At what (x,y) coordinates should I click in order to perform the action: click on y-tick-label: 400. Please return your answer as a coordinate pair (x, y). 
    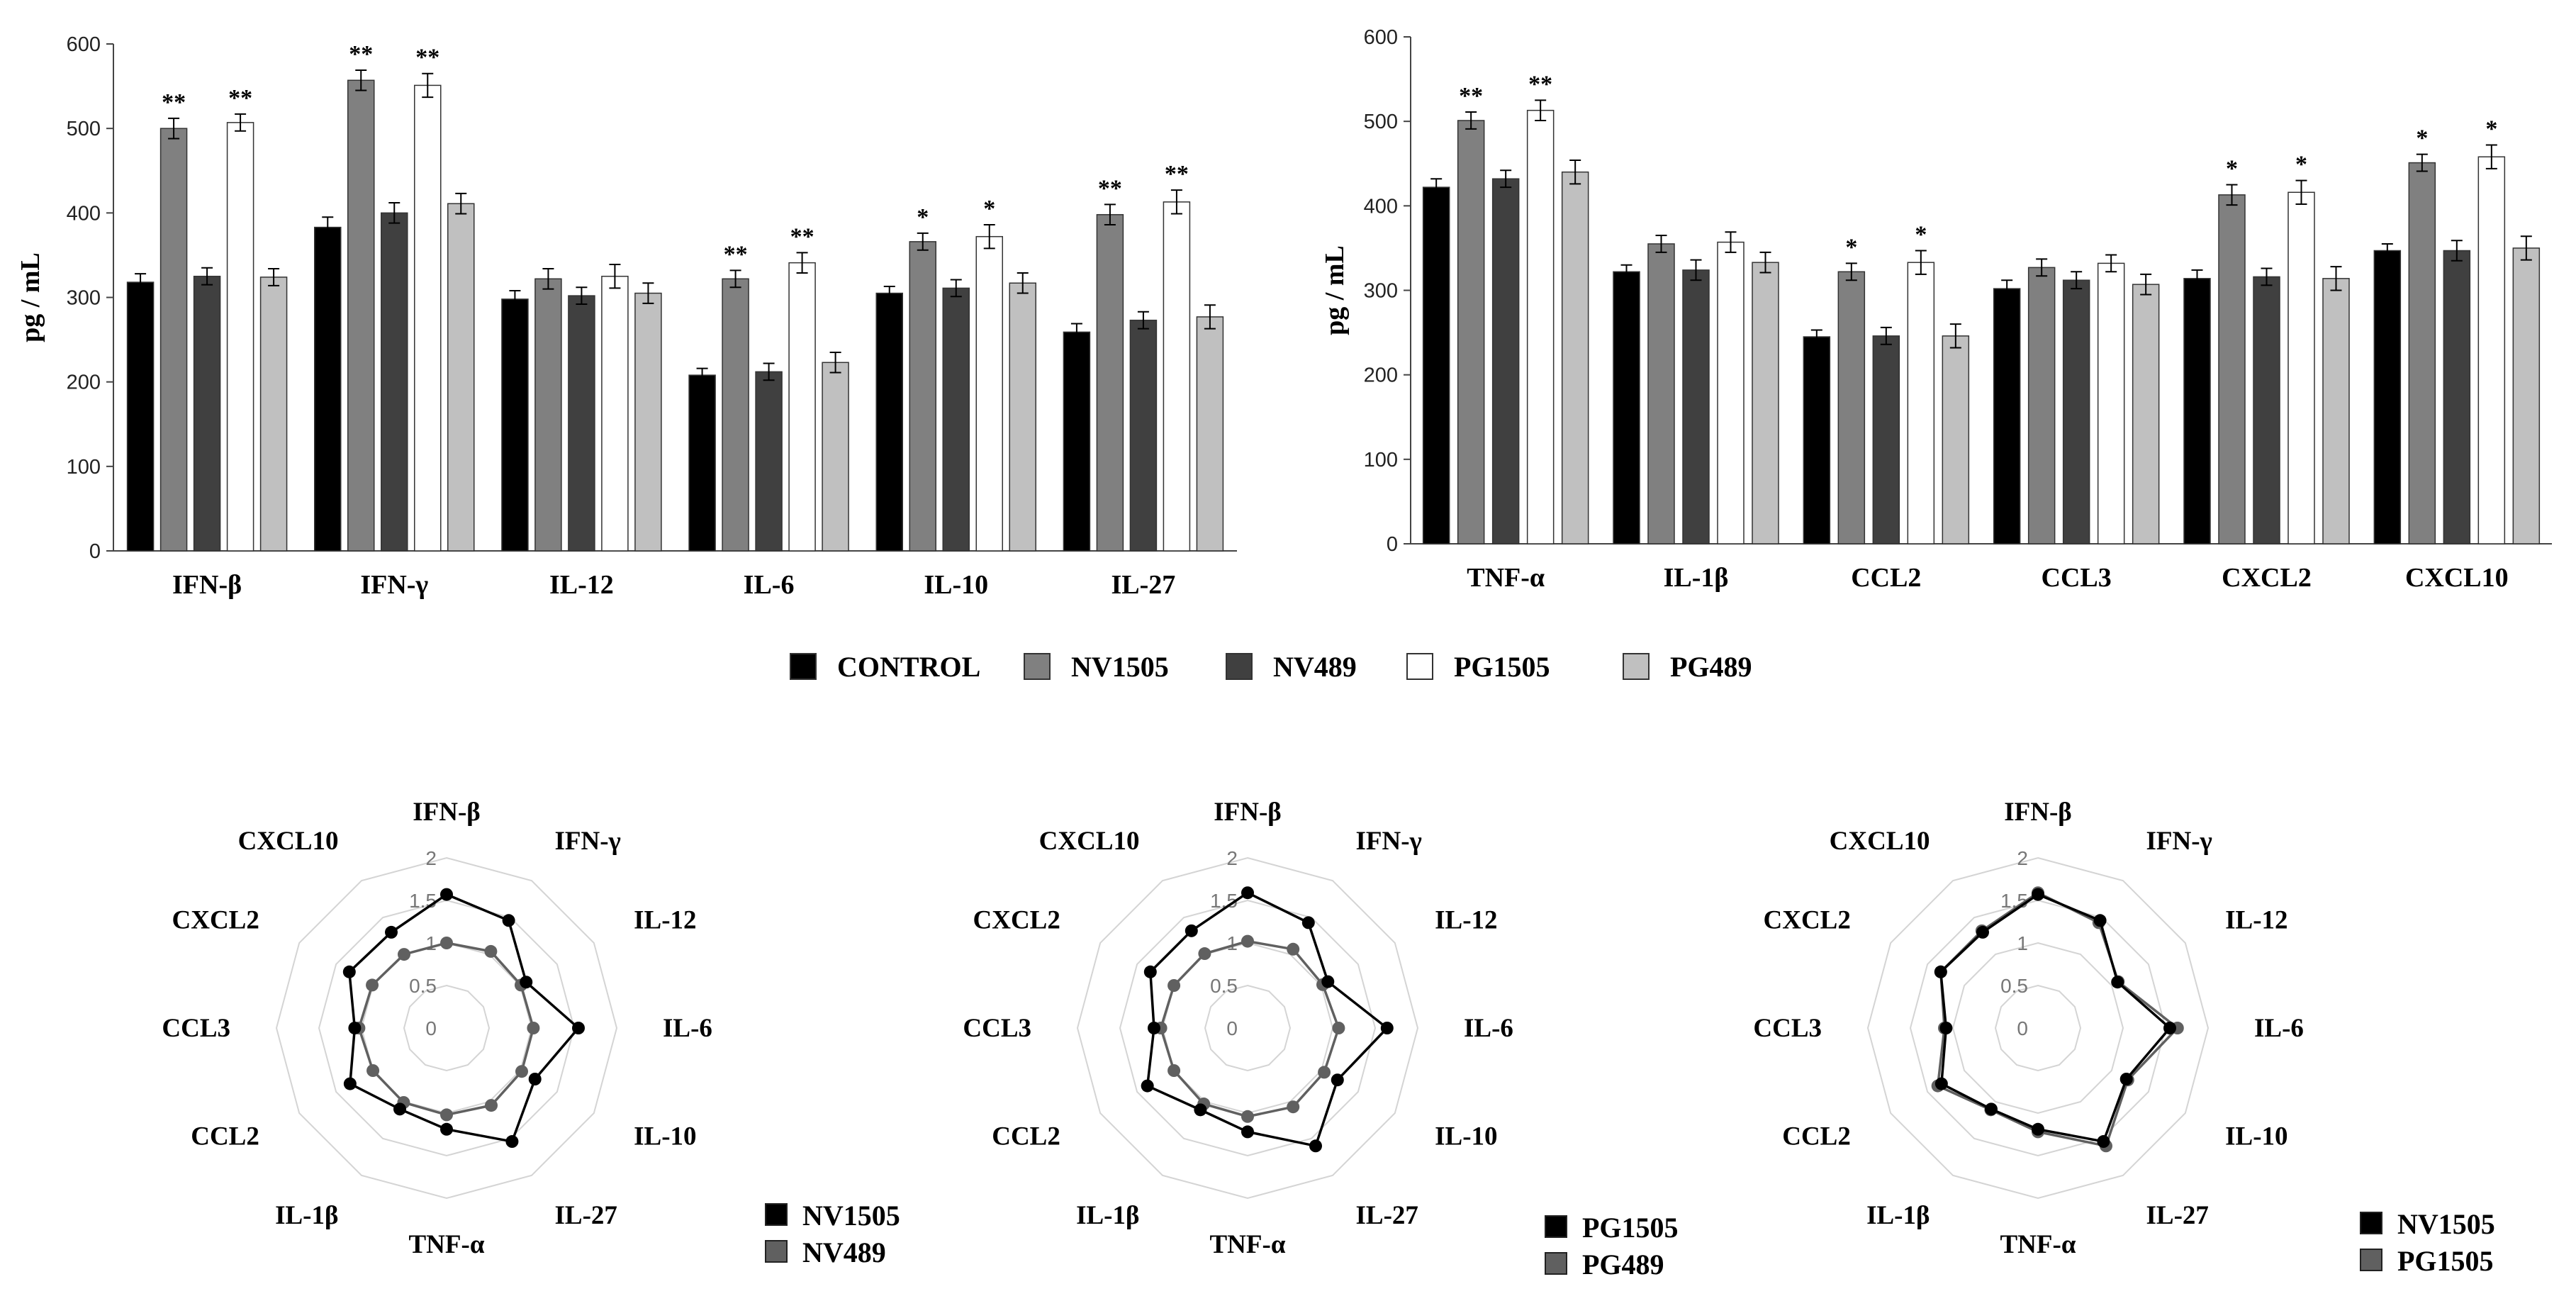
    Looking at the image, I should click on (84, 213).